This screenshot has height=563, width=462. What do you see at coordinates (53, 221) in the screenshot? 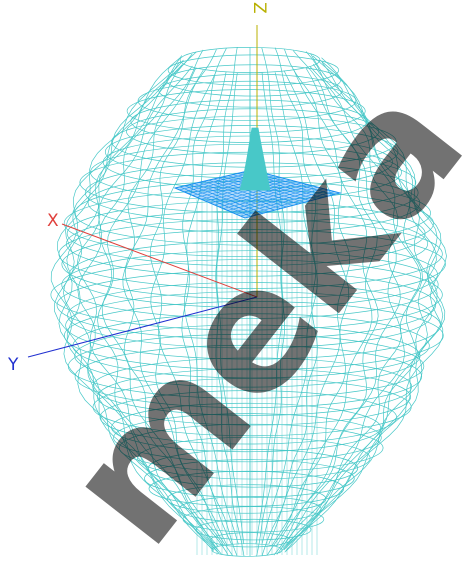
I see `x-axis-label: X` at bounding box center [53, 221].